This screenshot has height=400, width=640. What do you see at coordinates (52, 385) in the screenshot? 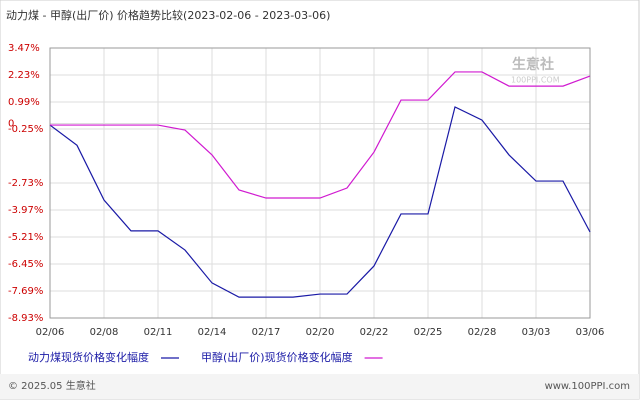
I see `footer-left: © 2025.05 生意社` at bounding box center [52, 385].